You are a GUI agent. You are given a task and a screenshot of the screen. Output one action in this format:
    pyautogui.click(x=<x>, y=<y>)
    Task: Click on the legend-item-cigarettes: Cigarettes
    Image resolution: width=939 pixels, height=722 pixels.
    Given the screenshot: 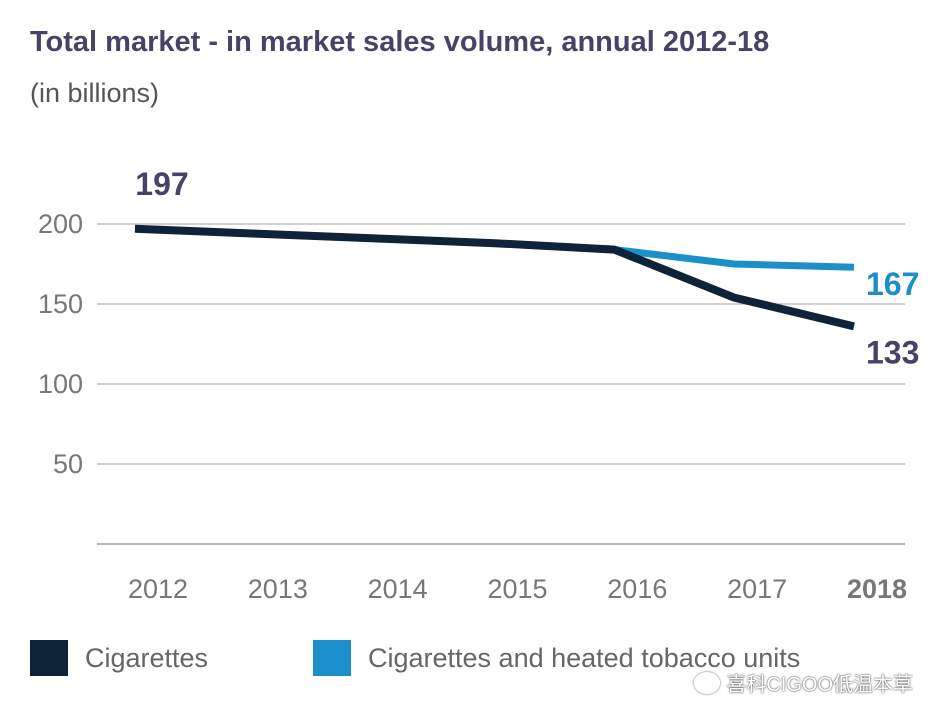 What is the action you would take?
    pyautogui.click(x=119, y=658)
    